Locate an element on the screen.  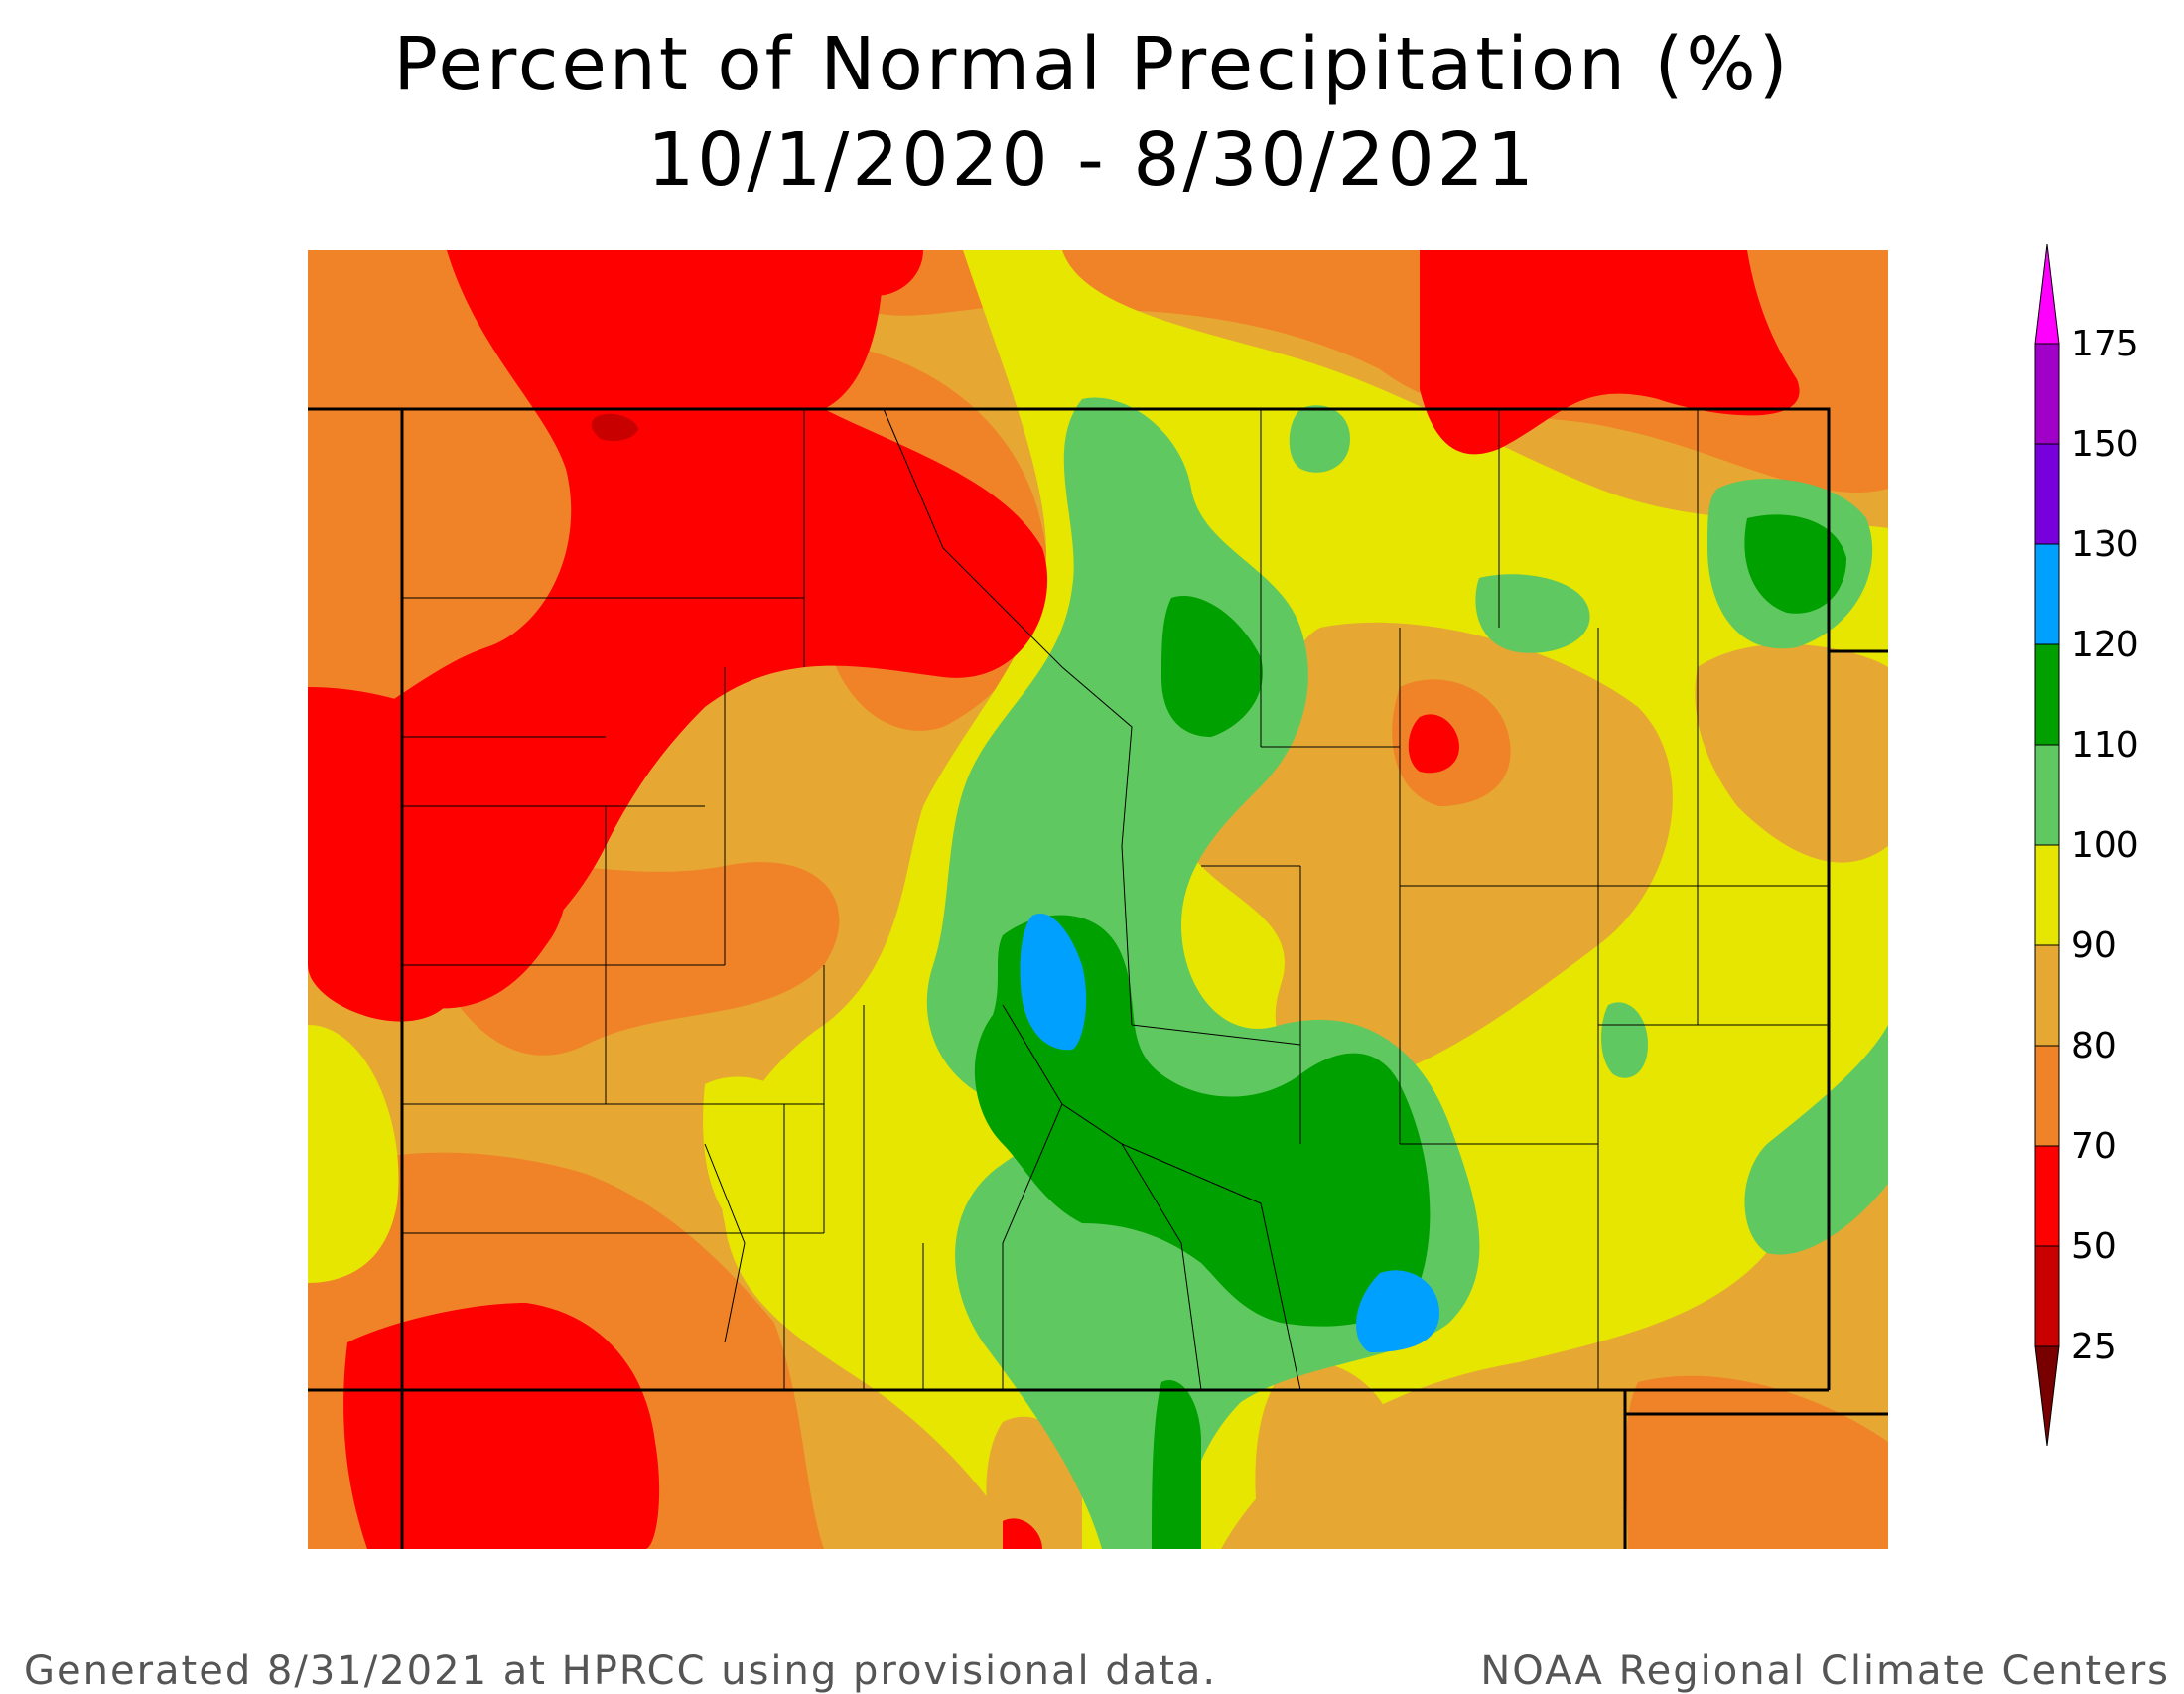
legend-label-top: 175 is located at coordinates (2105, 344).